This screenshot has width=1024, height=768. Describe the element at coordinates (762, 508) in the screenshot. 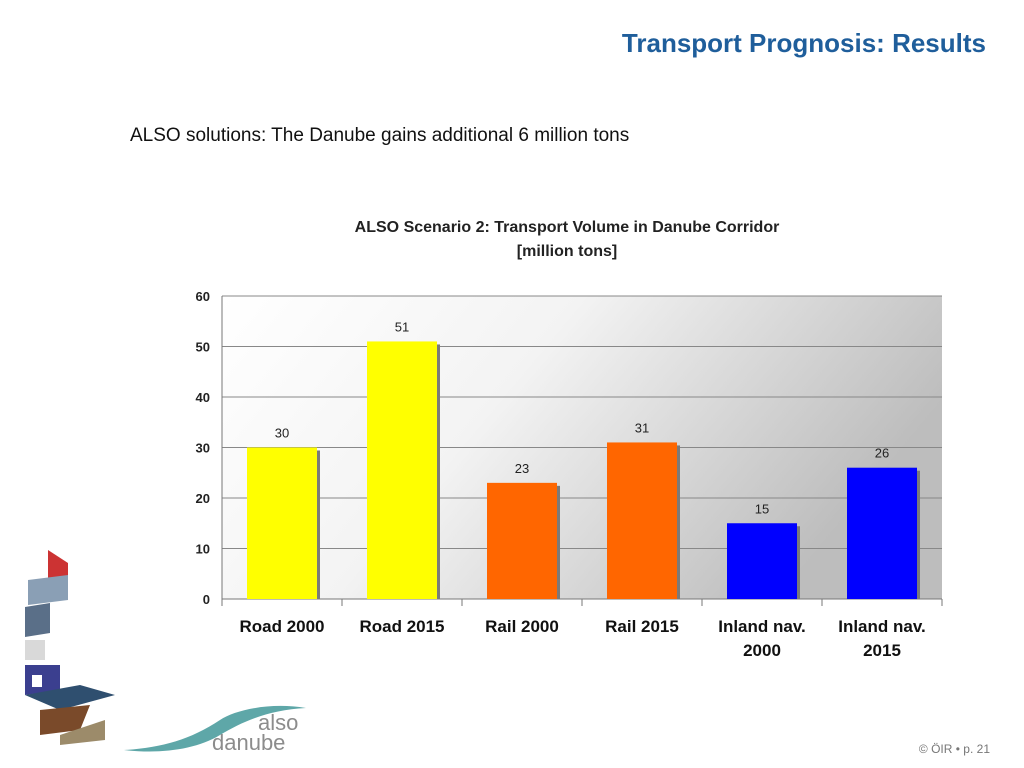

I see `data-label: 15` at that location.